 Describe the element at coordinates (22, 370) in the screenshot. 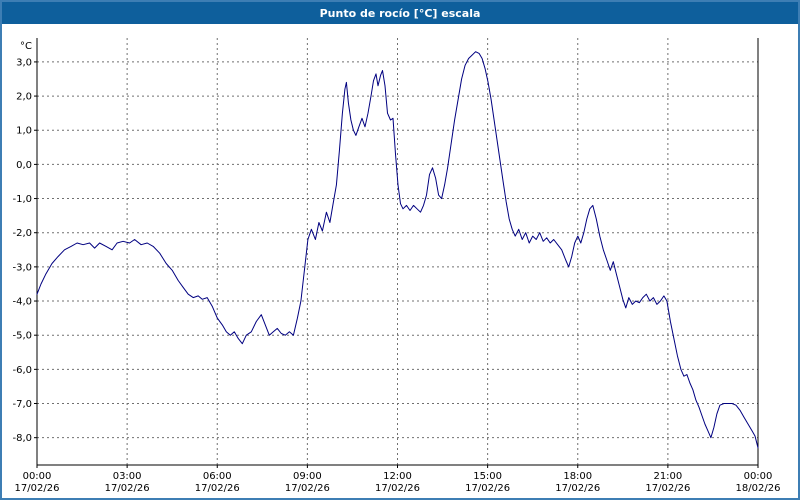

I see `y-tick-label: -6,0` at that location.